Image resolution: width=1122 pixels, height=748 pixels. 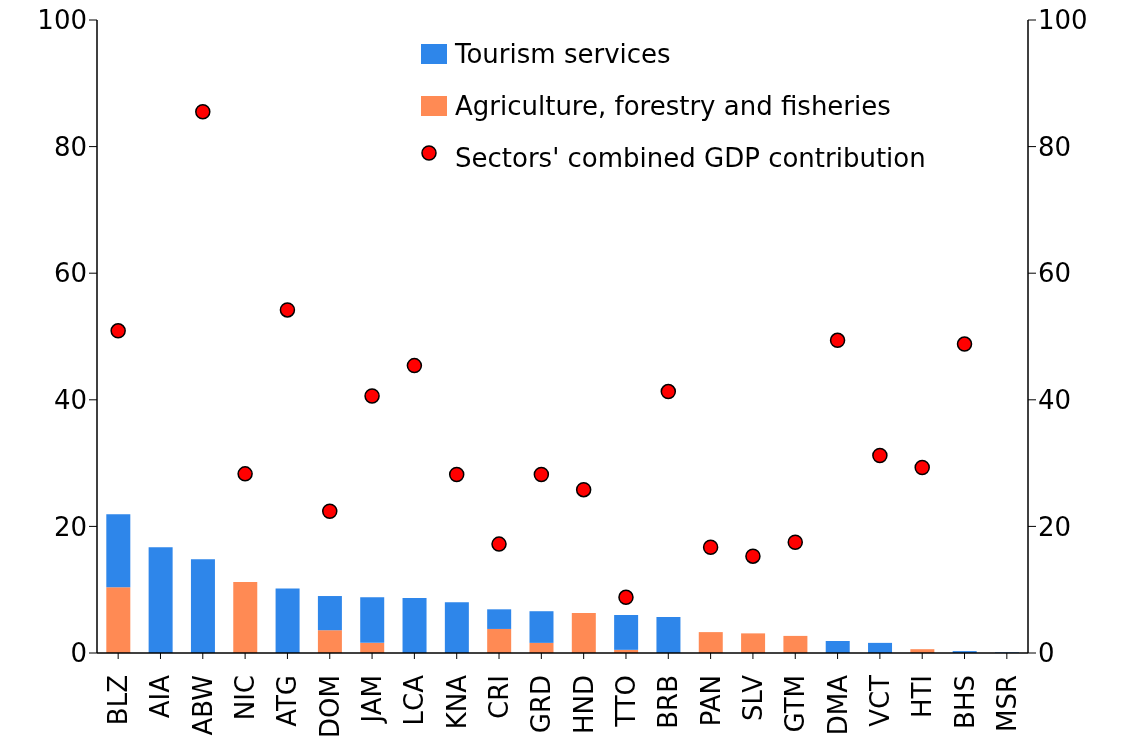 I want to click on y2-tick-label: 0, so click(x=1046, y=653).